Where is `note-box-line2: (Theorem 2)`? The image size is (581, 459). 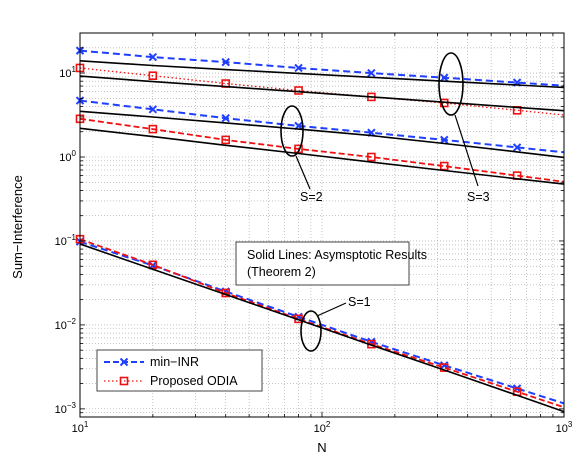
note-box-line2: (Theorem 2) is located at coordinates (281, 272).